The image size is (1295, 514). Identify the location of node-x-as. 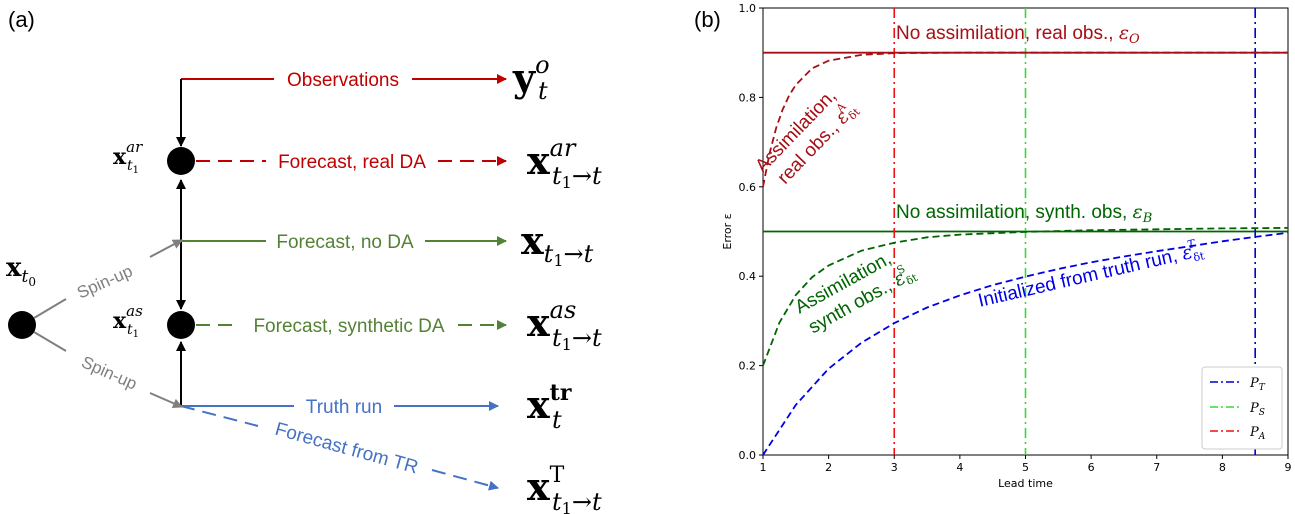
(181, 325).